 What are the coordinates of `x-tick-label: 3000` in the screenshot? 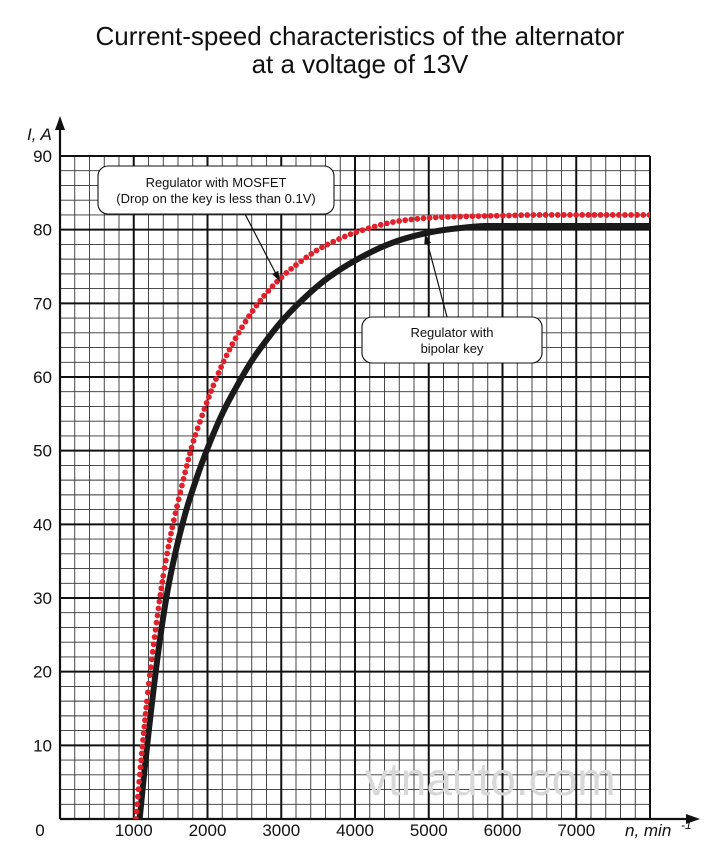 It's located at (281, 830).